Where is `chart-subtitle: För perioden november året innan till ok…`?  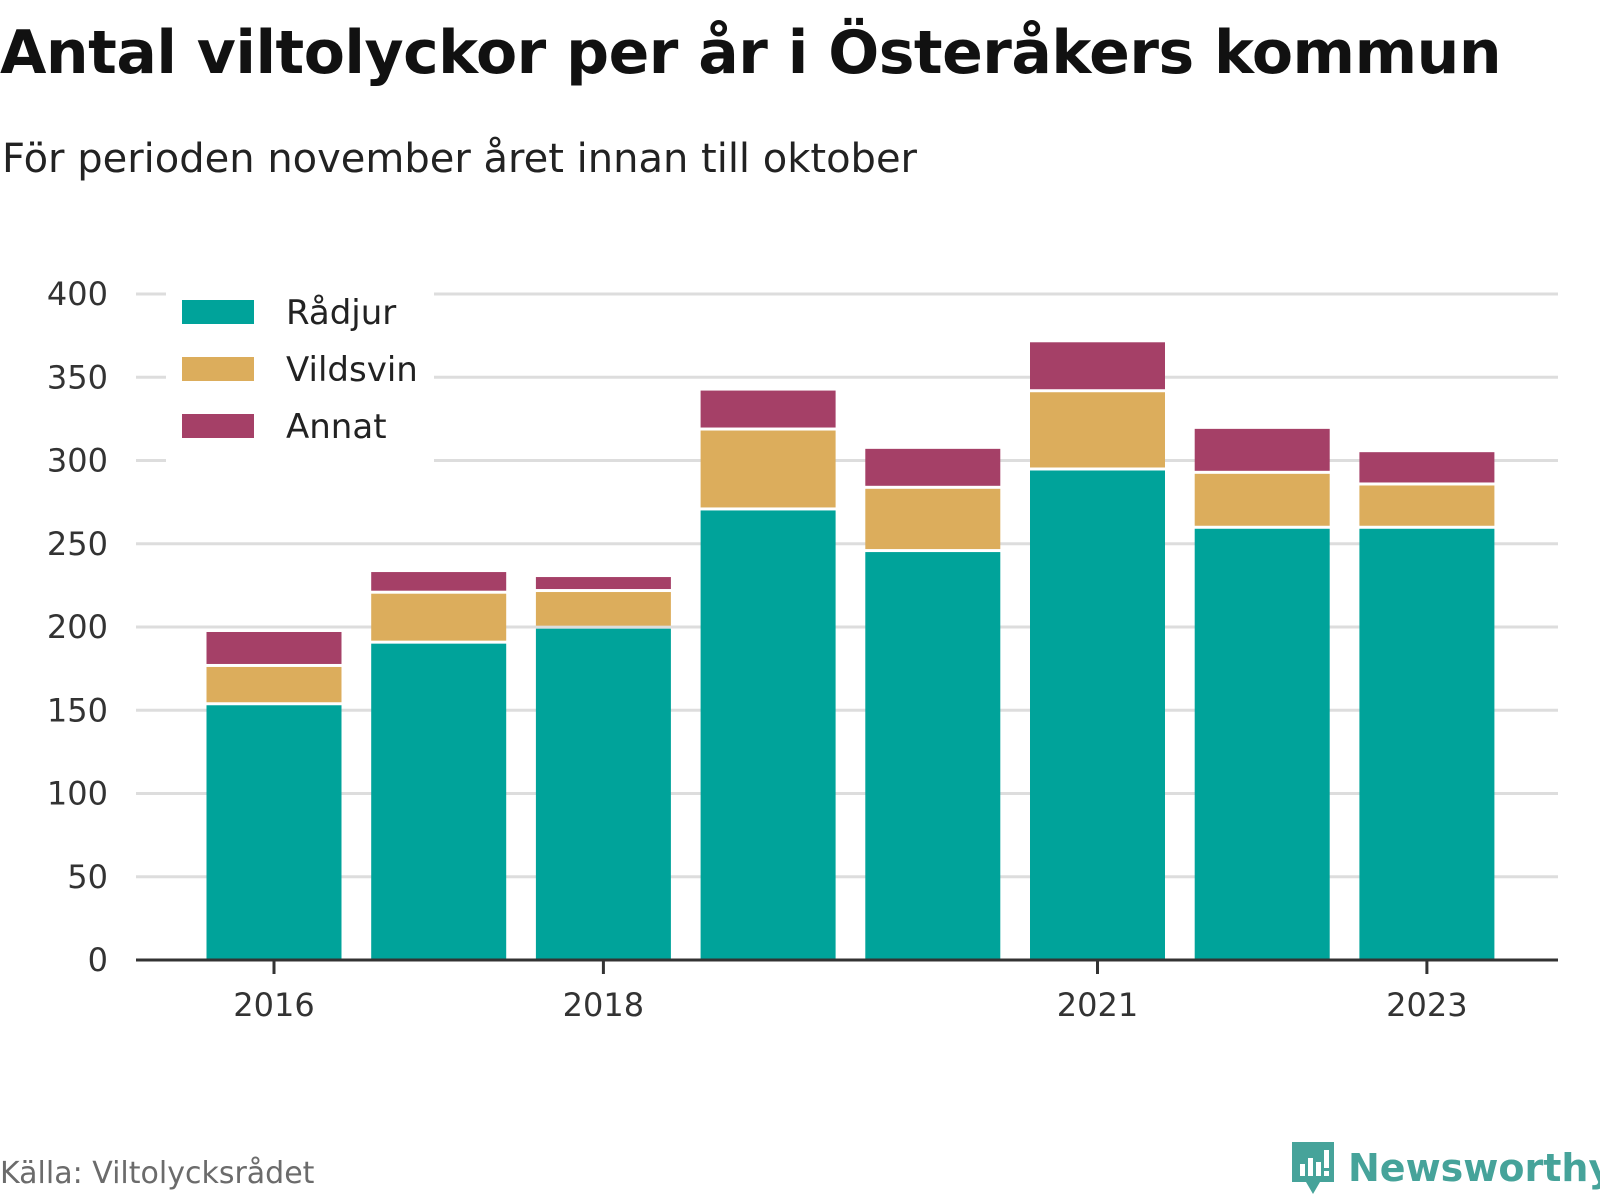
chart-subtitle: För perioden november året innan till ok… is located at coordinates (459, 159).